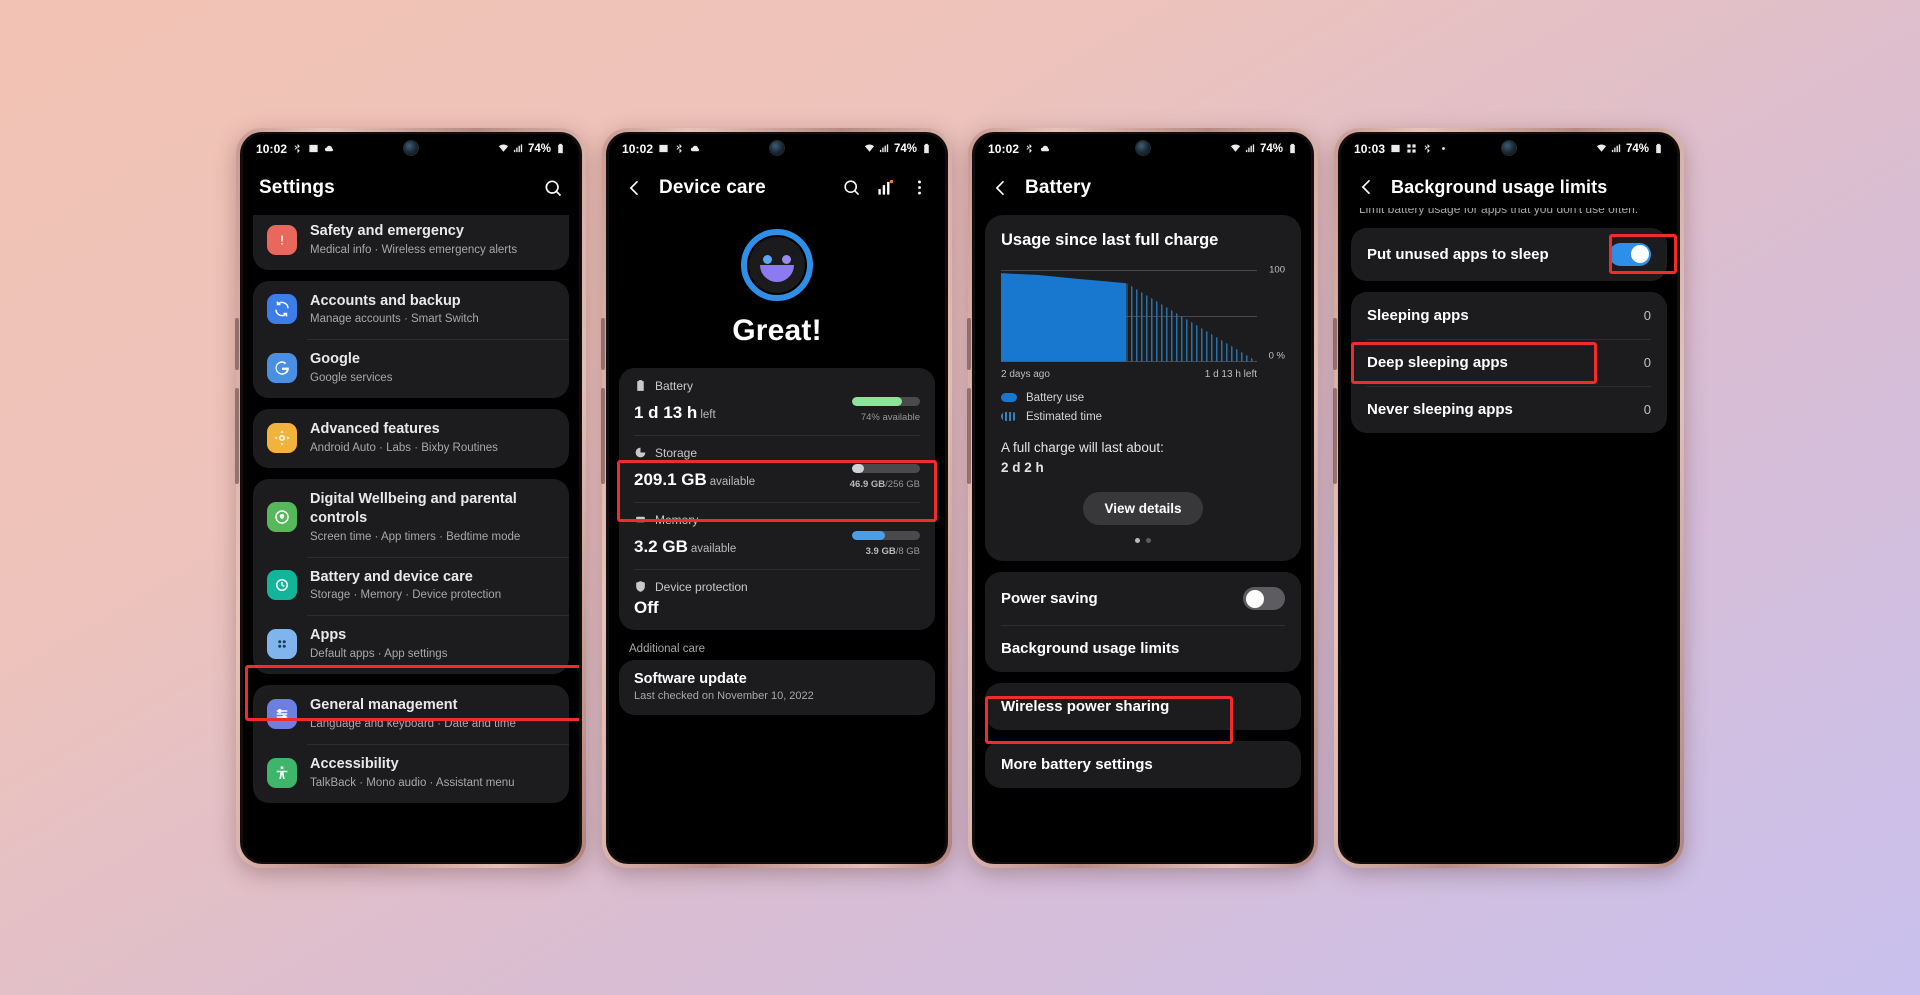  I want to click on page-title: Device care, so click(712, 187).